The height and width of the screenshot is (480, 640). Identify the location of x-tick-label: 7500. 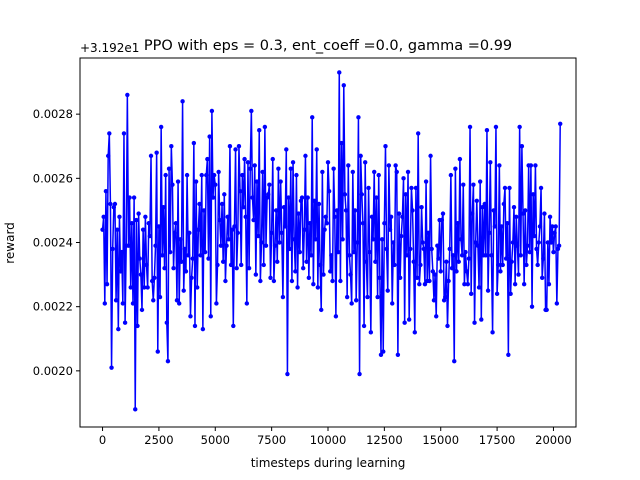
(271, 440).